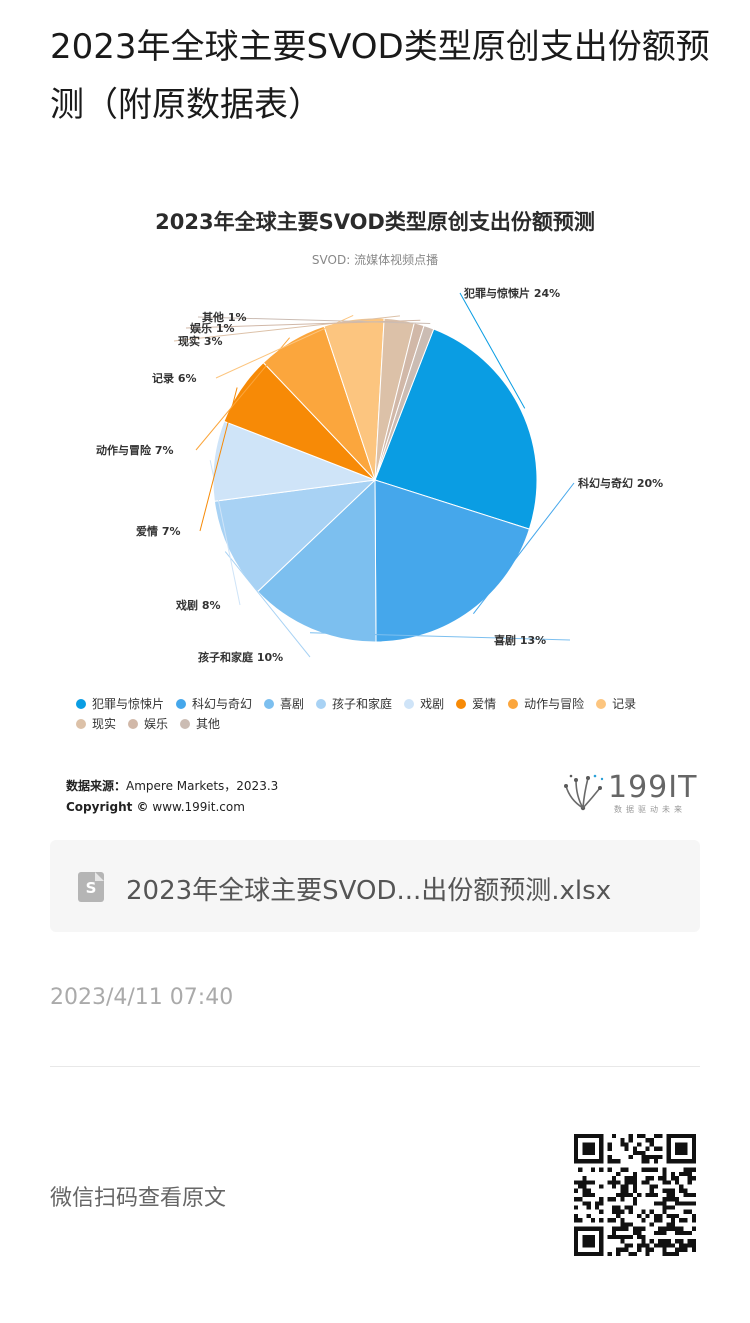 Image resolution: width=750 pixels, height=1323 pixels. Describe the element at coordinates (240, 657) in the screenshot. I see `data-label-3: 孩子和家庭 10%` at that location.